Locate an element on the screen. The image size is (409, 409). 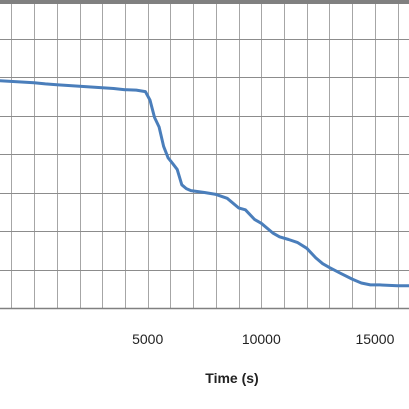
x-tick-label: 15000 is located at coordinates (374, 339).